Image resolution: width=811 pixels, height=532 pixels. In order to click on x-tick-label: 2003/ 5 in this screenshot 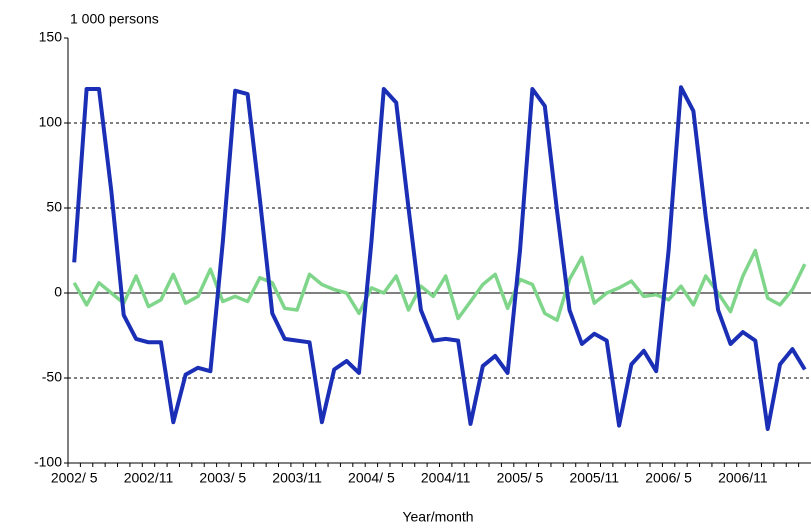, I will do `click(222, 478)`.